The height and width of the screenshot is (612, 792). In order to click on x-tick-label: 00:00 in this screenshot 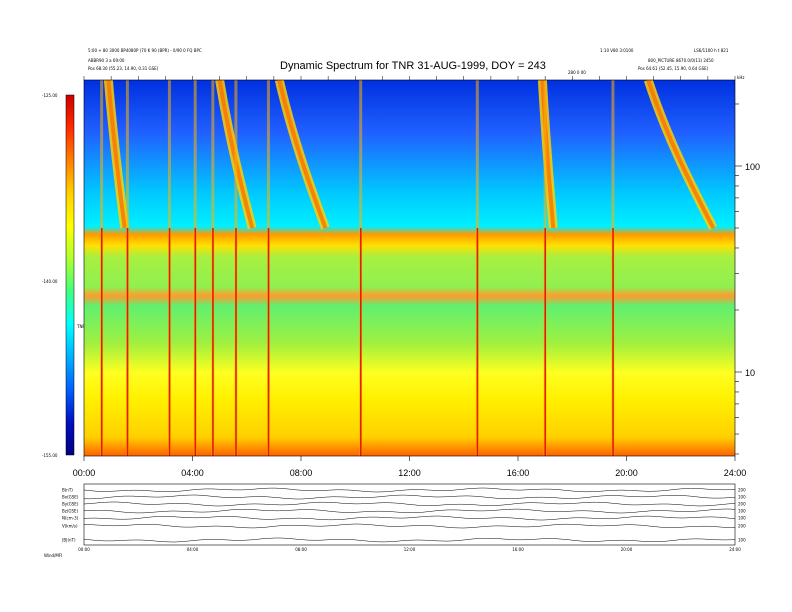, I will do `click(84, 473)`.